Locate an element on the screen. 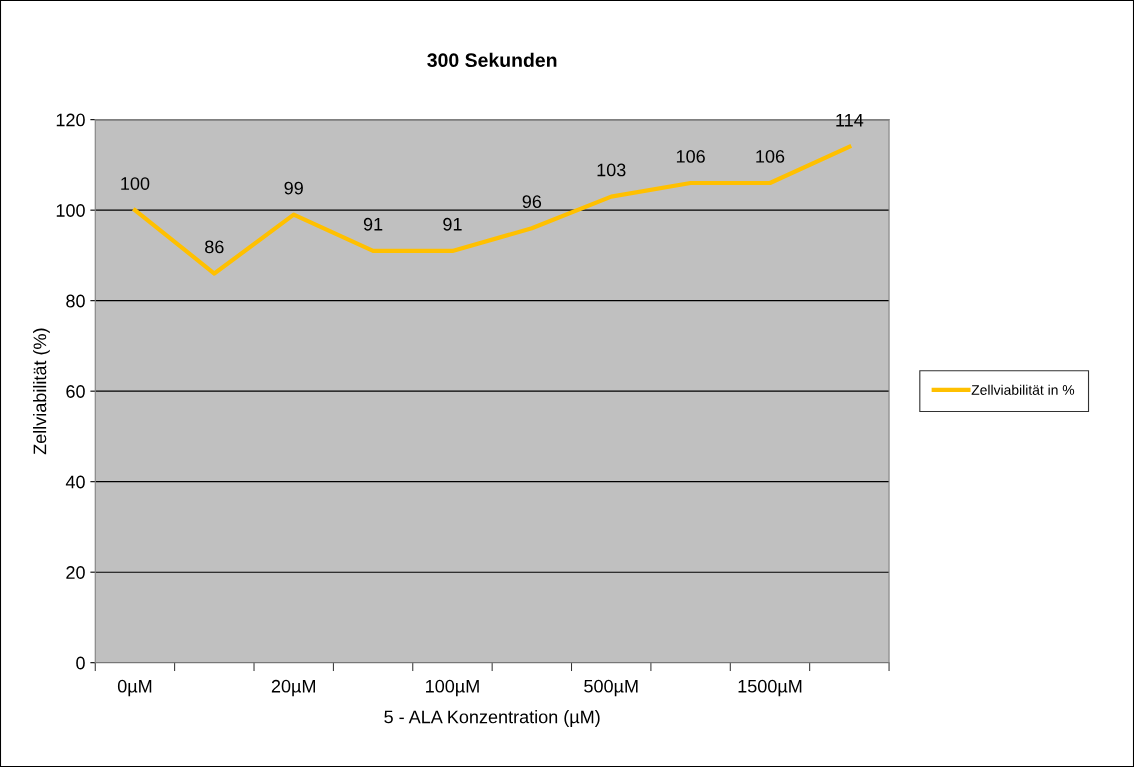 The image size is (1134, 767). x-tick-label: 500µM is located at coordinates (611, 688).